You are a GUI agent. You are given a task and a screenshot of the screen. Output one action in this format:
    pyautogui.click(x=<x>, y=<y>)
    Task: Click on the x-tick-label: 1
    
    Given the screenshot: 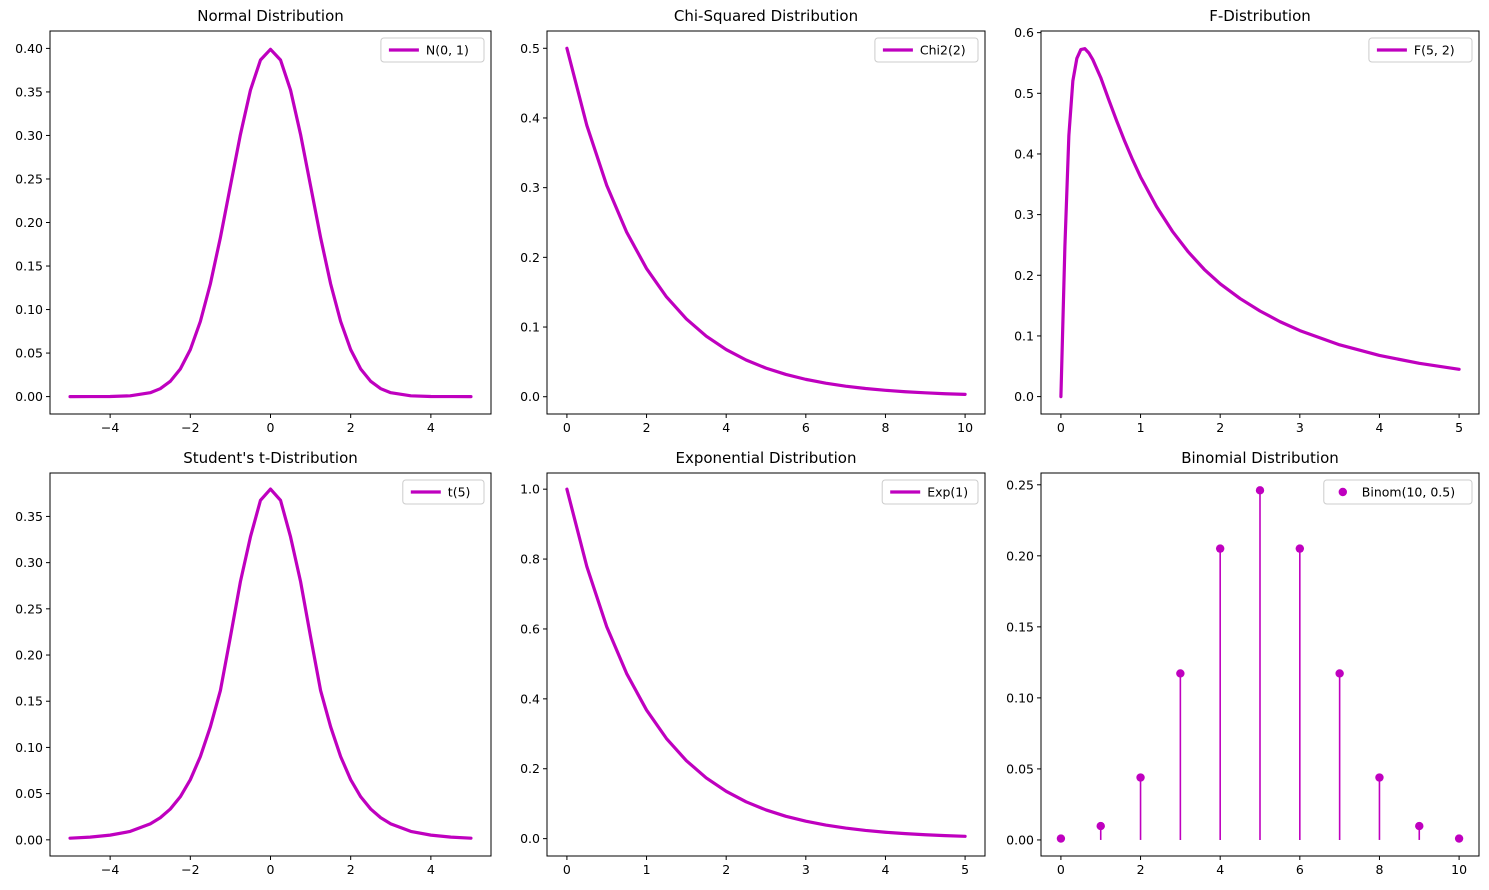 What is the action you would take?
    pyautogui.click(x=647, y=869)
    